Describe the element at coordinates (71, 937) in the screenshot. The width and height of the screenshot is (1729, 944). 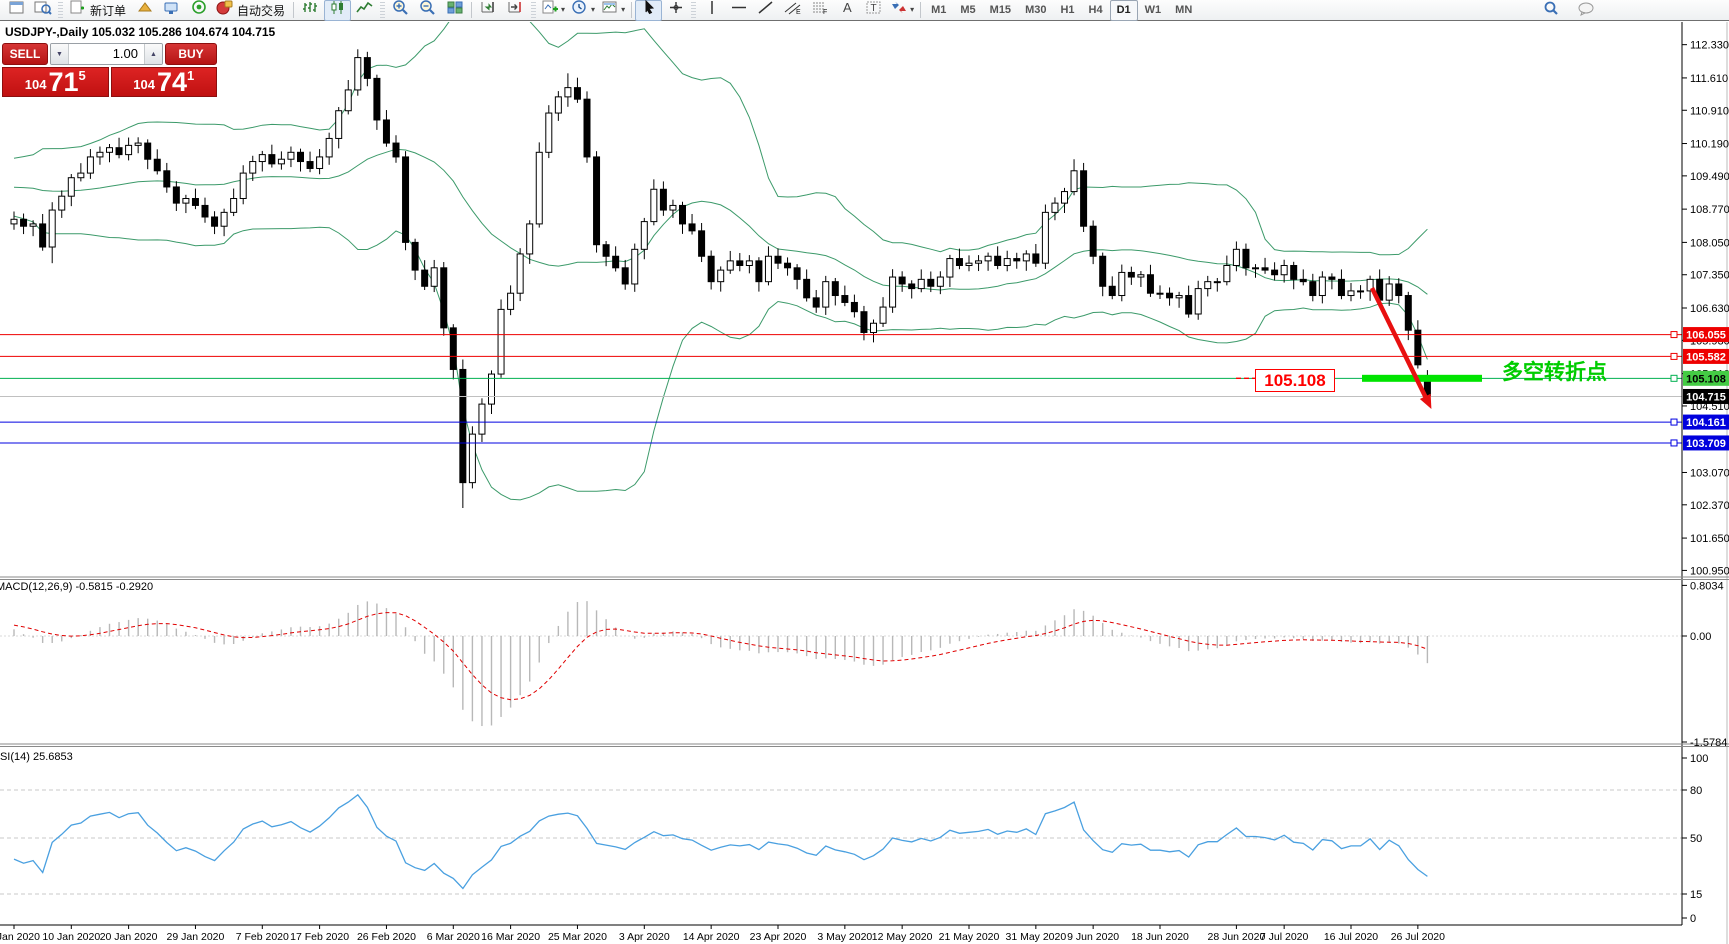
I see `date-tick-label: 10 Jan 2020` at that location.